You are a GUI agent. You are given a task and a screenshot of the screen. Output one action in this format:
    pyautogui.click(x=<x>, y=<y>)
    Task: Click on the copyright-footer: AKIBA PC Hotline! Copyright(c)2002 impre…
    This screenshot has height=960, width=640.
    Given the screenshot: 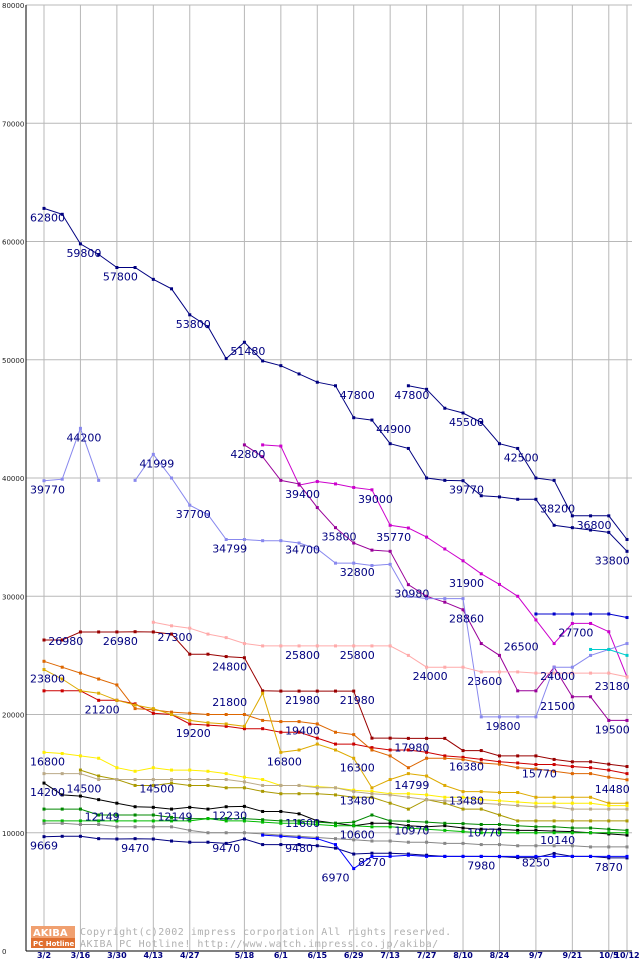 What is the action you would take?
    pyautogui.click(x=241, y=938)
    